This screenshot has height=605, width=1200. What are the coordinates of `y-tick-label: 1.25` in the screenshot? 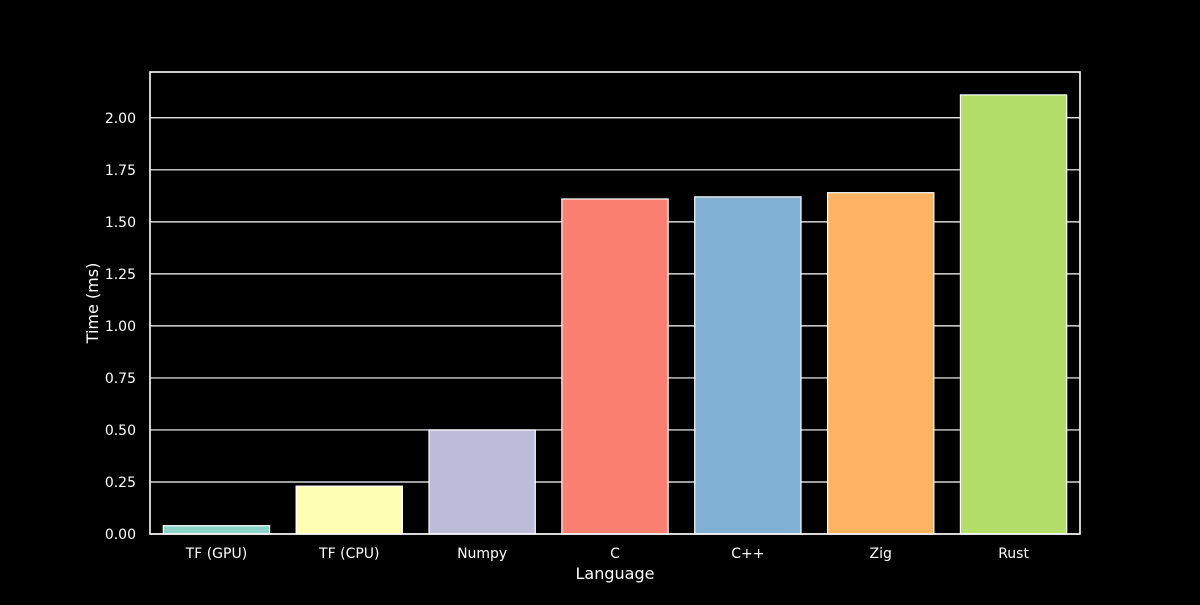 It's located at (120, 275).